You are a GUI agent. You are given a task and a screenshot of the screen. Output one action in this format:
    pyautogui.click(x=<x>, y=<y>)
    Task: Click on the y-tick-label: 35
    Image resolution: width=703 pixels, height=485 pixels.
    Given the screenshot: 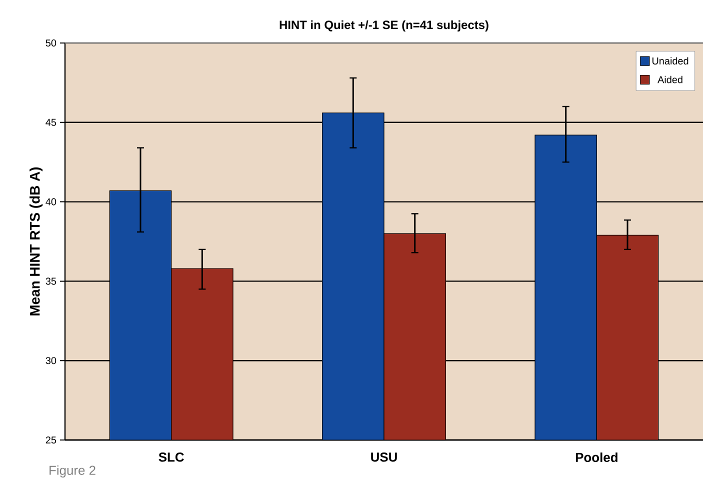 What is the action you would take?
    pyautogui.click(x=51, y=281)
    